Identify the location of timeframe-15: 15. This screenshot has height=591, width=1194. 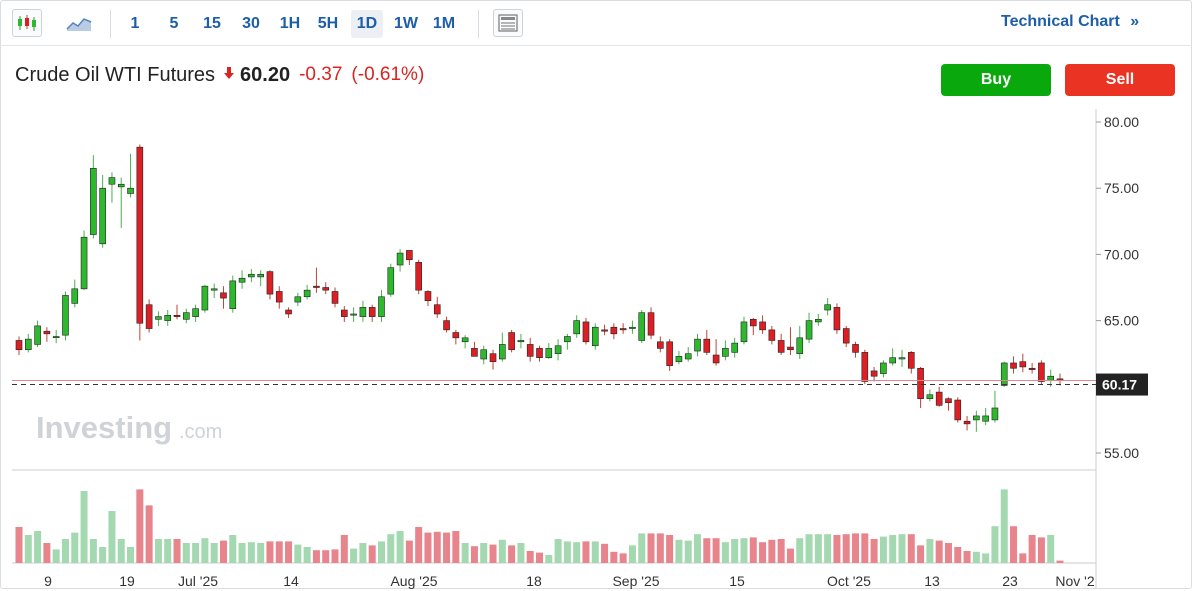
(212, 23).